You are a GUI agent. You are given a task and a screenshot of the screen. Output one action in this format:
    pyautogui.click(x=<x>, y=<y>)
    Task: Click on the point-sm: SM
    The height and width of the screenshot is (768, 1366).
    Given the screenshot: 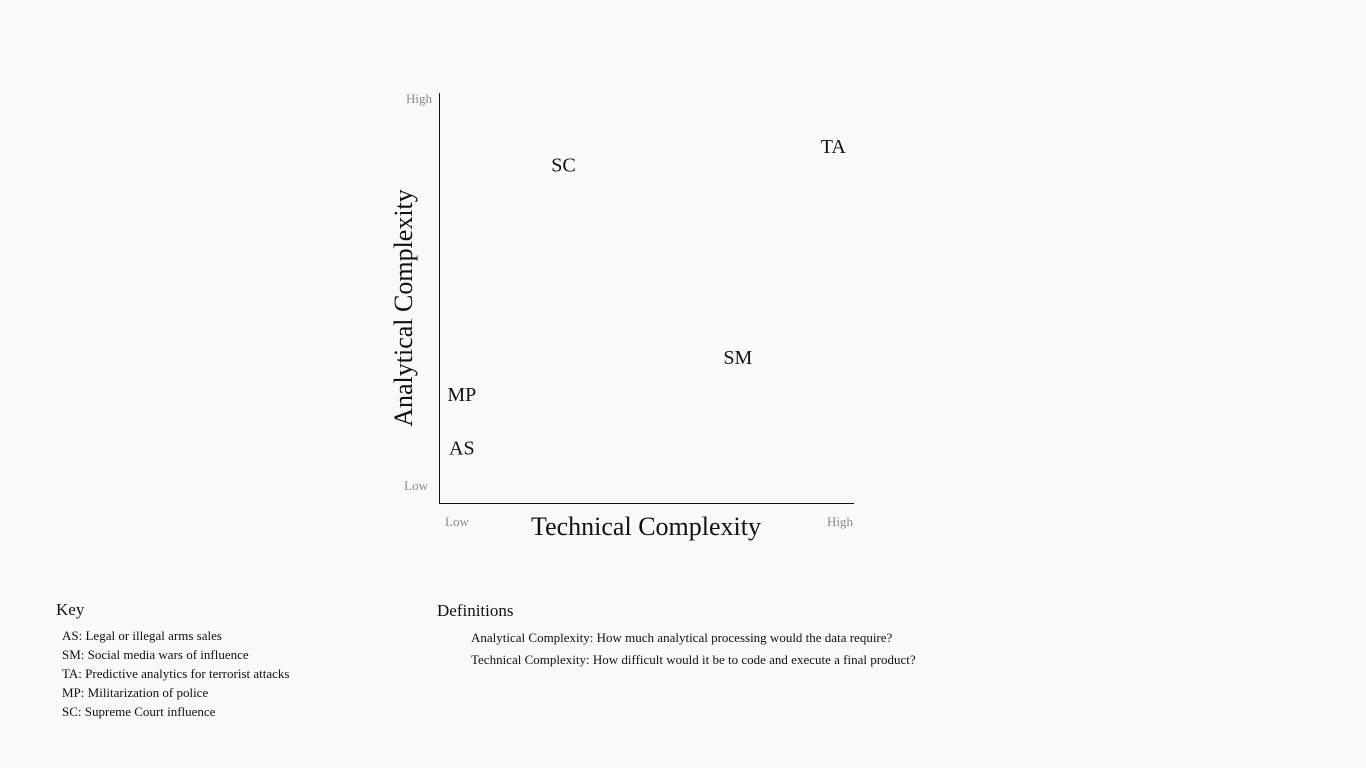 What is the action you would take?
    pyautogui.click(x=737, y=358)
    